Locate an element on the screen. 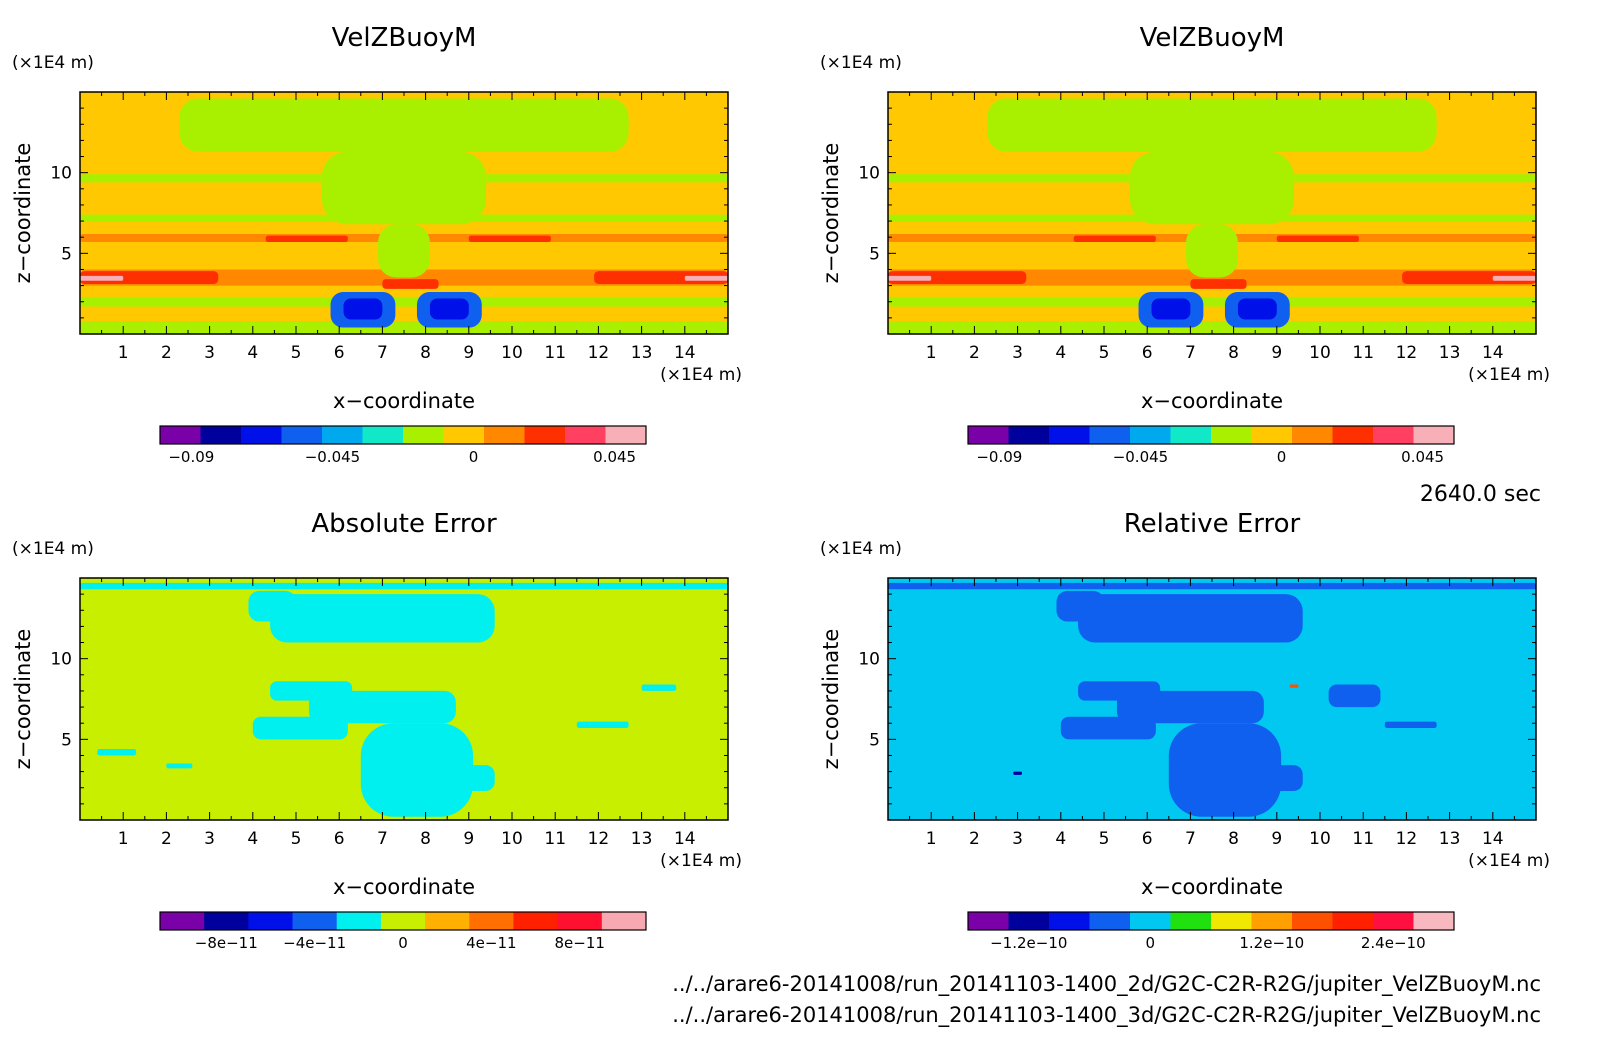 This screenshot has height=1054, width=1604. colorbar-tick-label: −0.045 is located at coordinates (333, 457).